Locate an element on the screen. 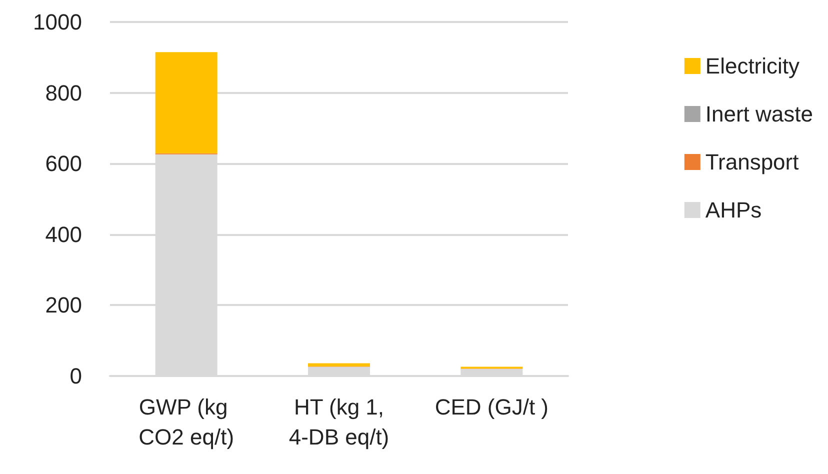 The width and height of the screenshot is (828, 474). x-tick-label: HT (kg 1,4-DB eq/t) is located at coordinates (339, 422).